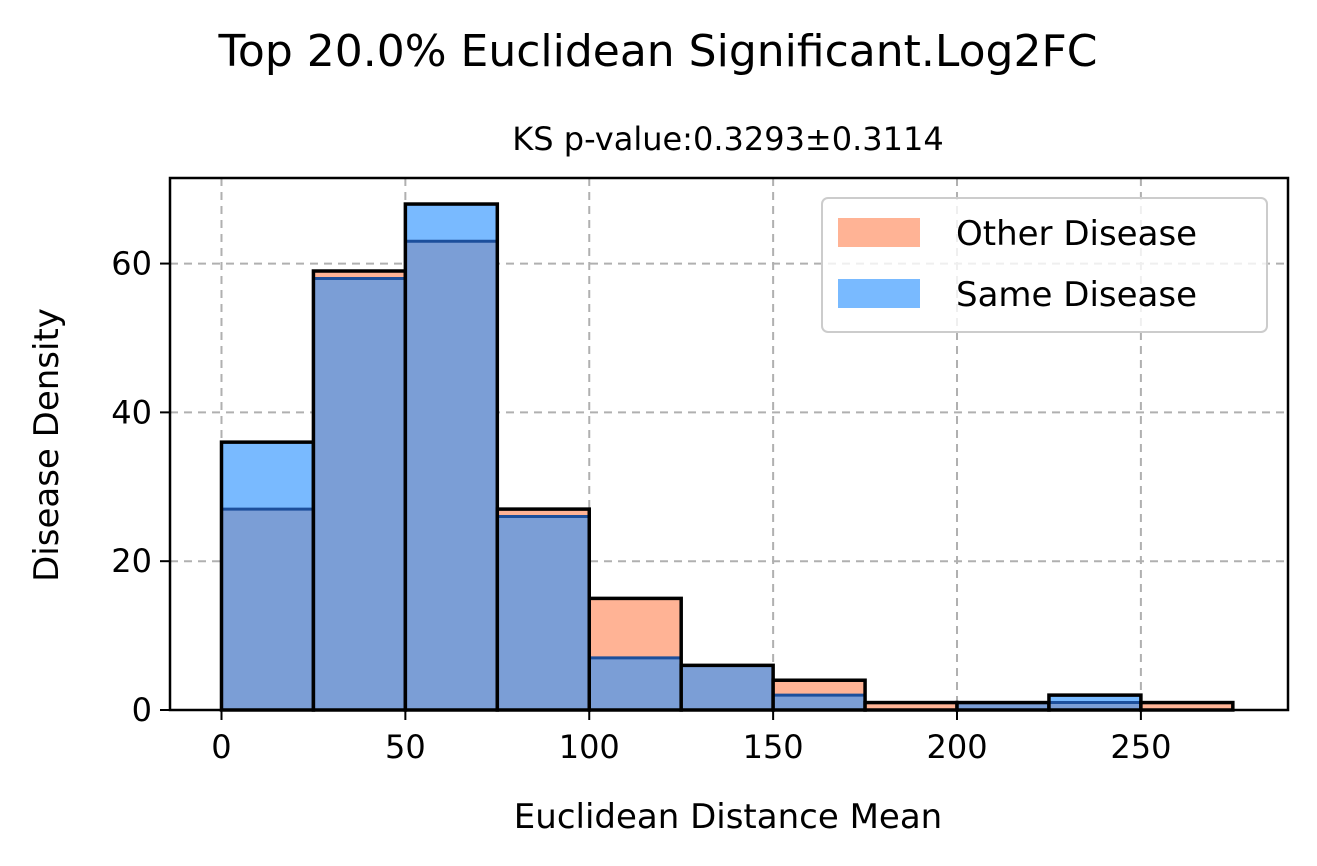 The width and height of the screenshot is (1317, 866). I want to click on y-tick-label: 60, so click(131, 264).